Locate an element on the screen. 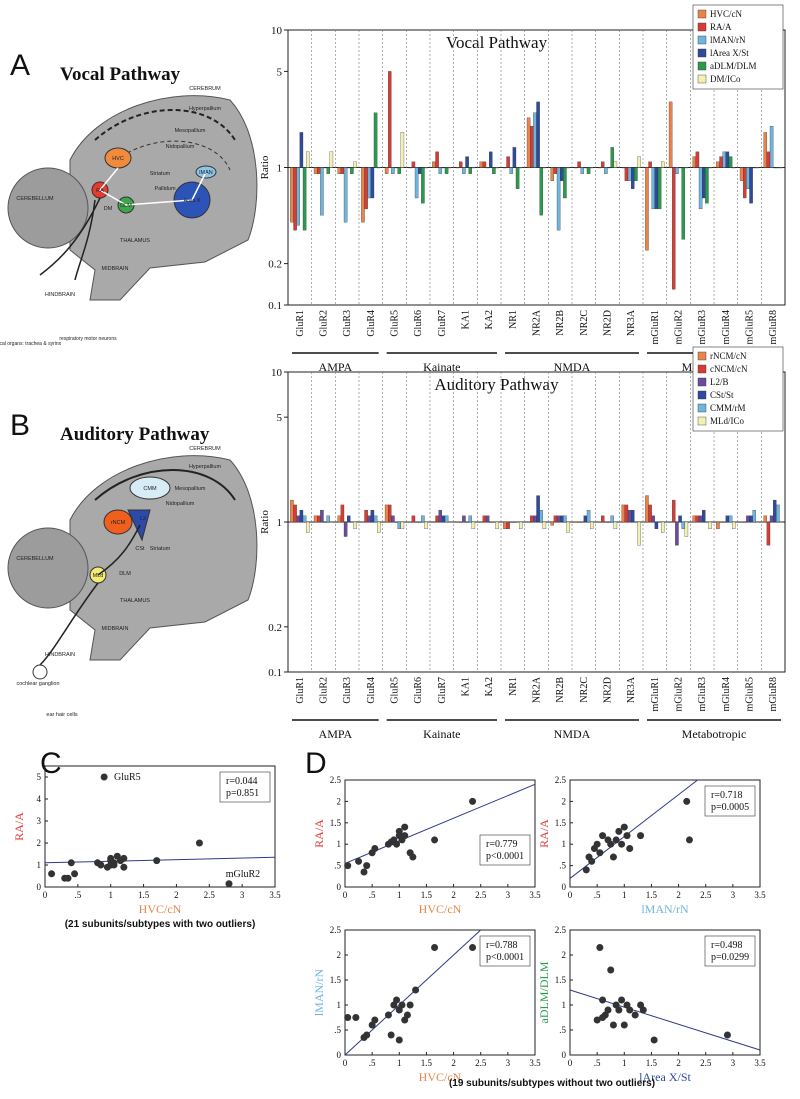 This screenshot has height=1099, width=800. y-axis-label: aDLM/DLM is located at coordinates (544, 992).